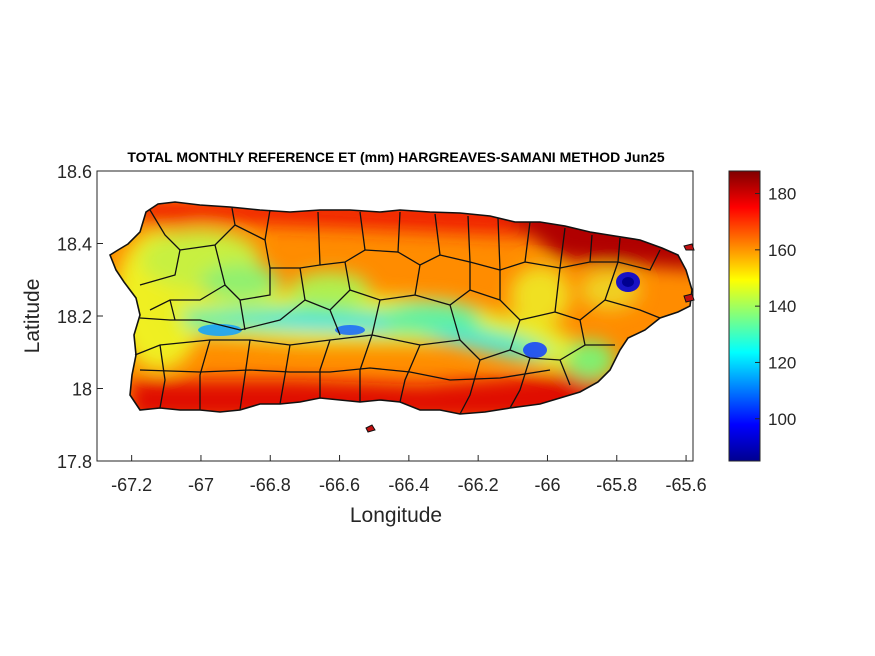 The height and width of the screenshot is (656, 875). Describe the element at coordinates (547, 485) in the screenshot. I see `x-tick-label: -66` at that location.